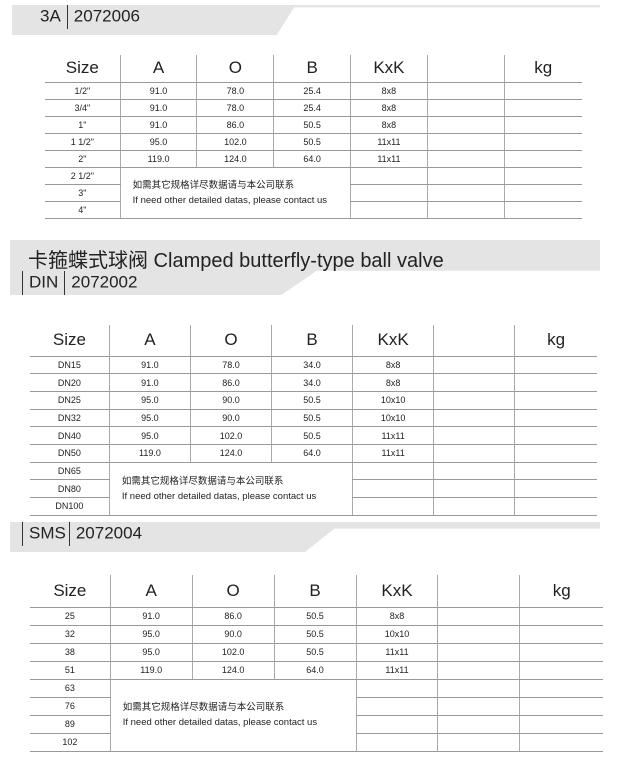 This screenshot has height=763, width=633. I want to click on standard-label: 3A, so click(50, 16).